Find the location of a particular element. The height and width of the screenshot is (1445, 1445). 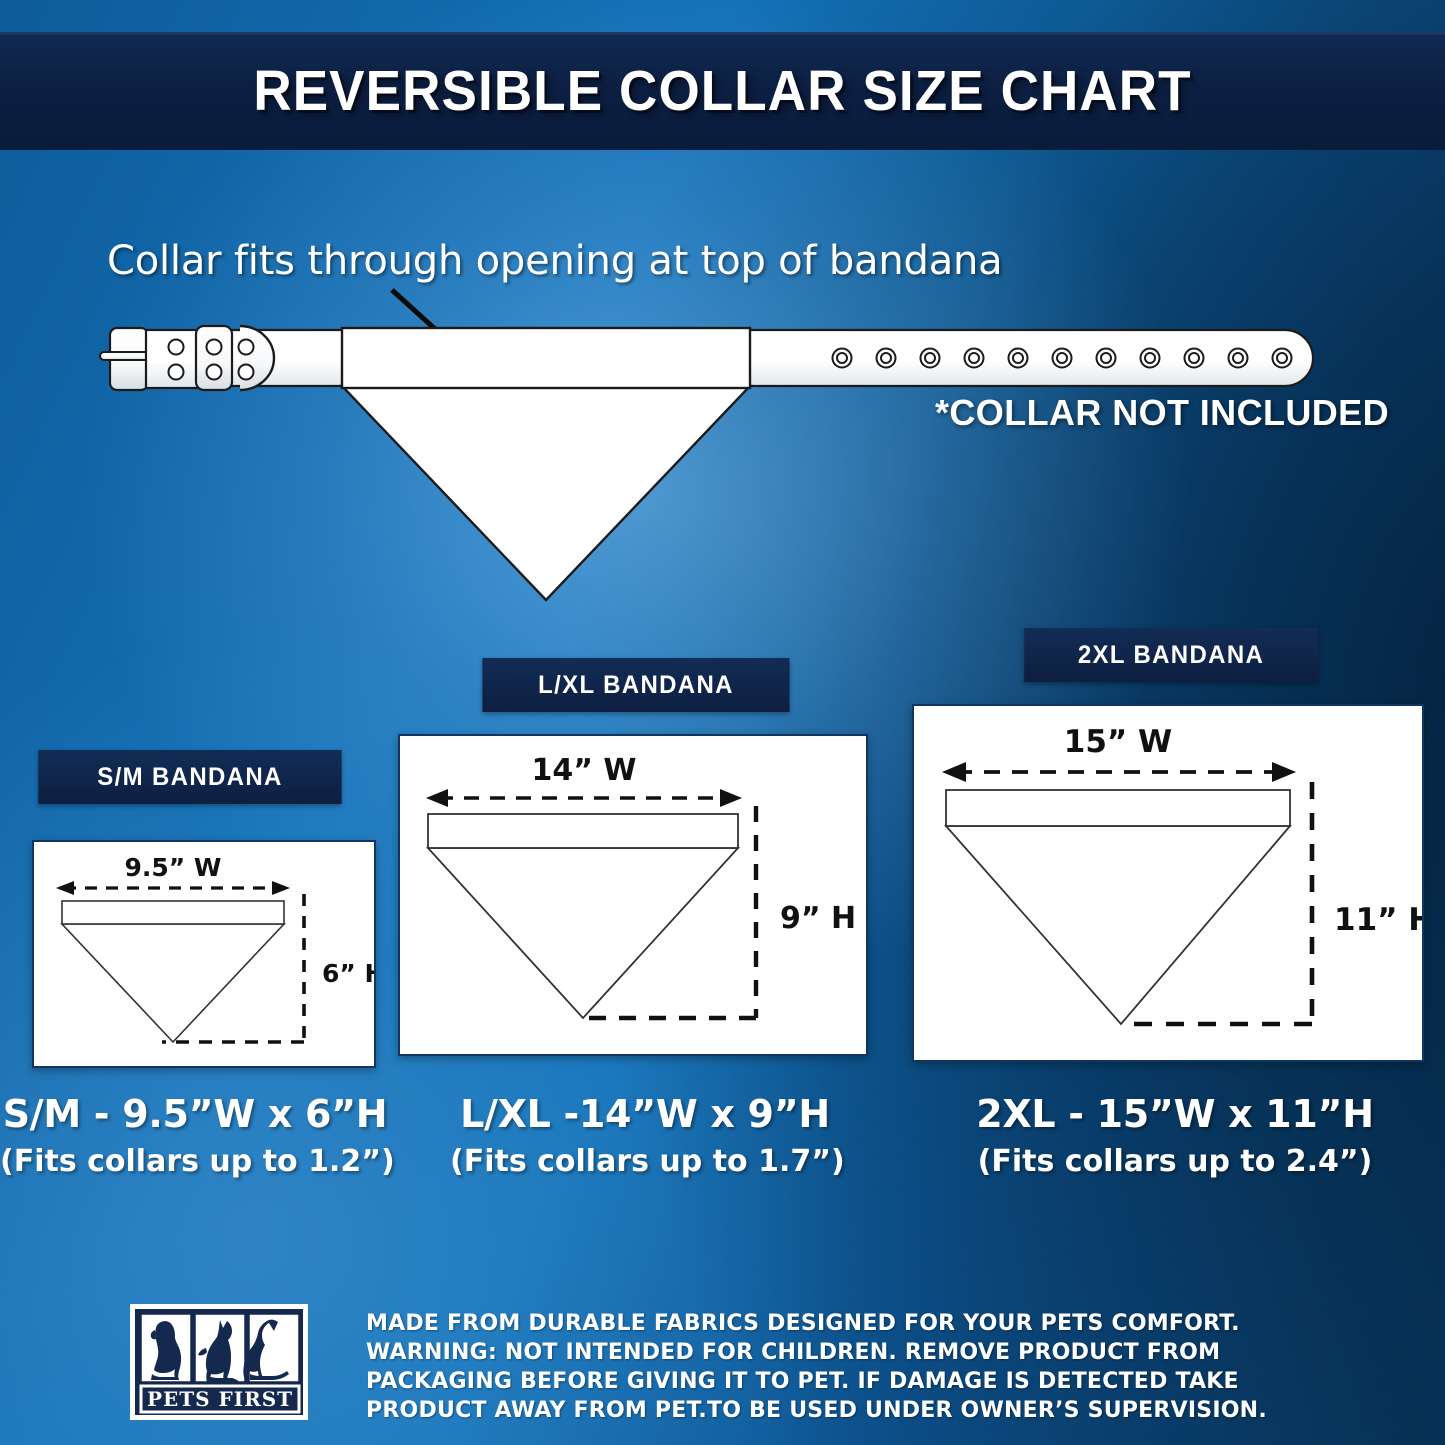

title-band: REVERSIBLE COLLAR SIZE CHART is located at coordinates (722, 91).